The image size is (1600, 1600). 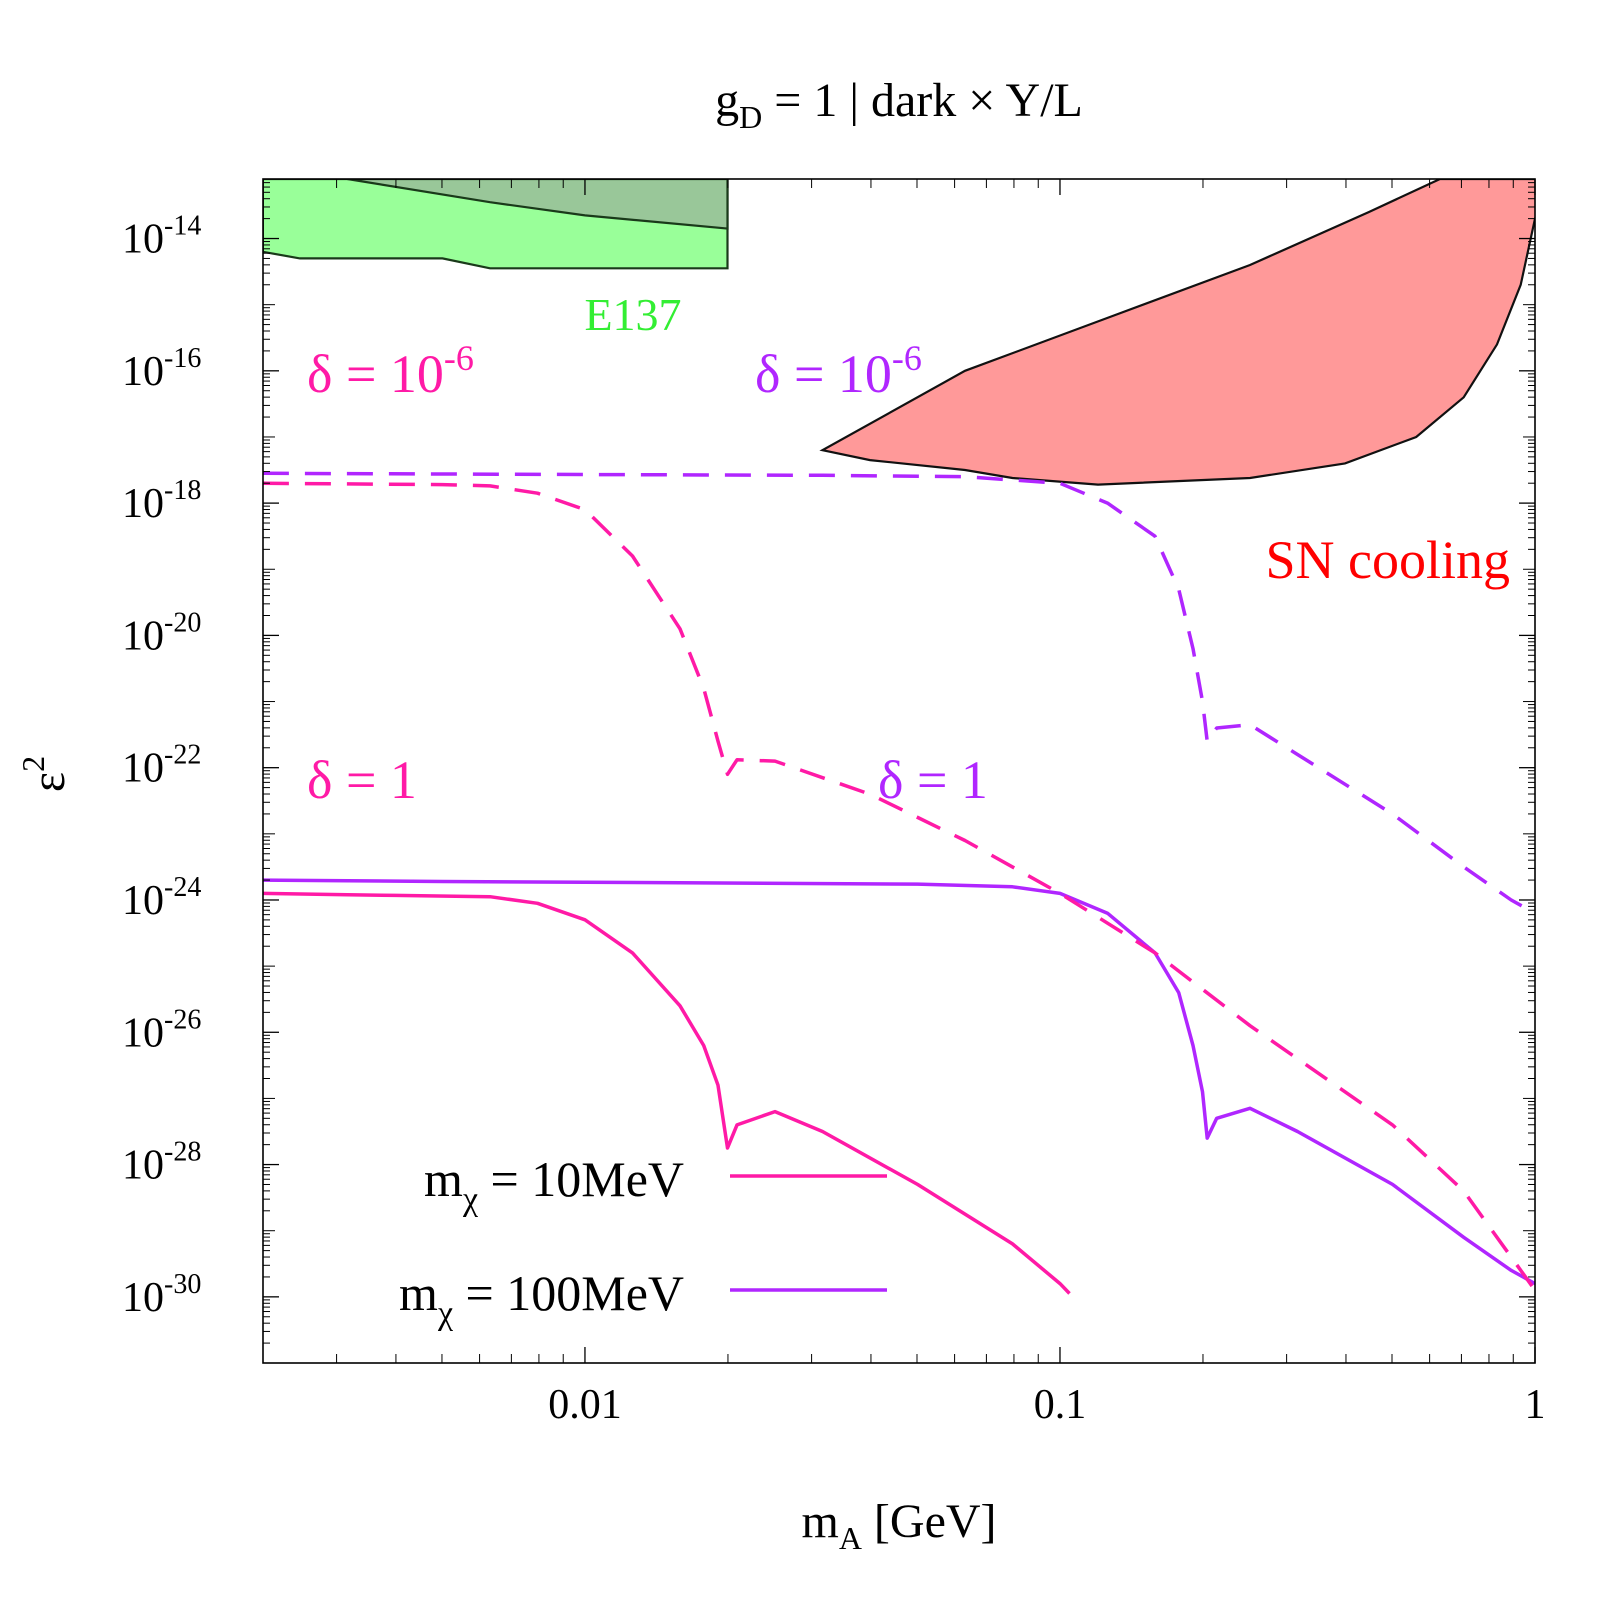 I want to click on y-tick-label: 10-16, so click(x=161, y=369).